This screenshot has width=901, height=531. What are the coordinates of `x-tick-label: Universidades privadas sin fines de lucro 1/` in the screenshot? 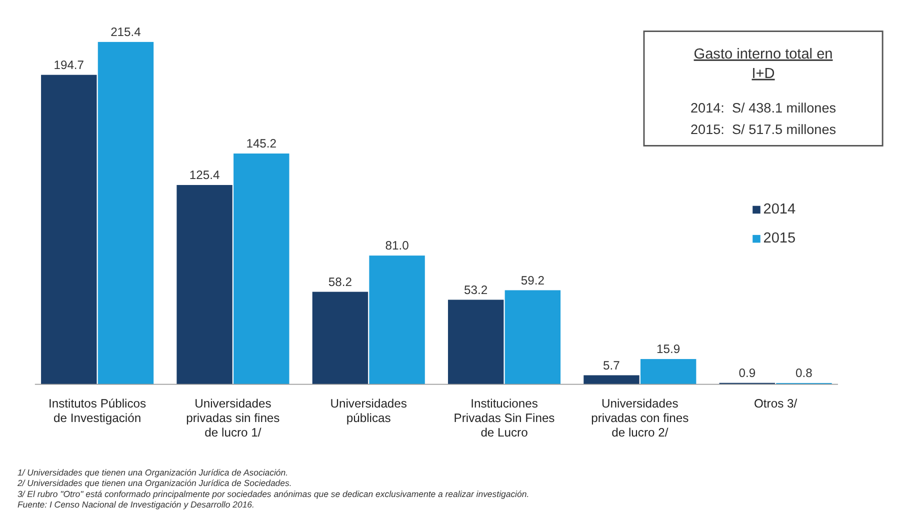 It's located at (233, 418).